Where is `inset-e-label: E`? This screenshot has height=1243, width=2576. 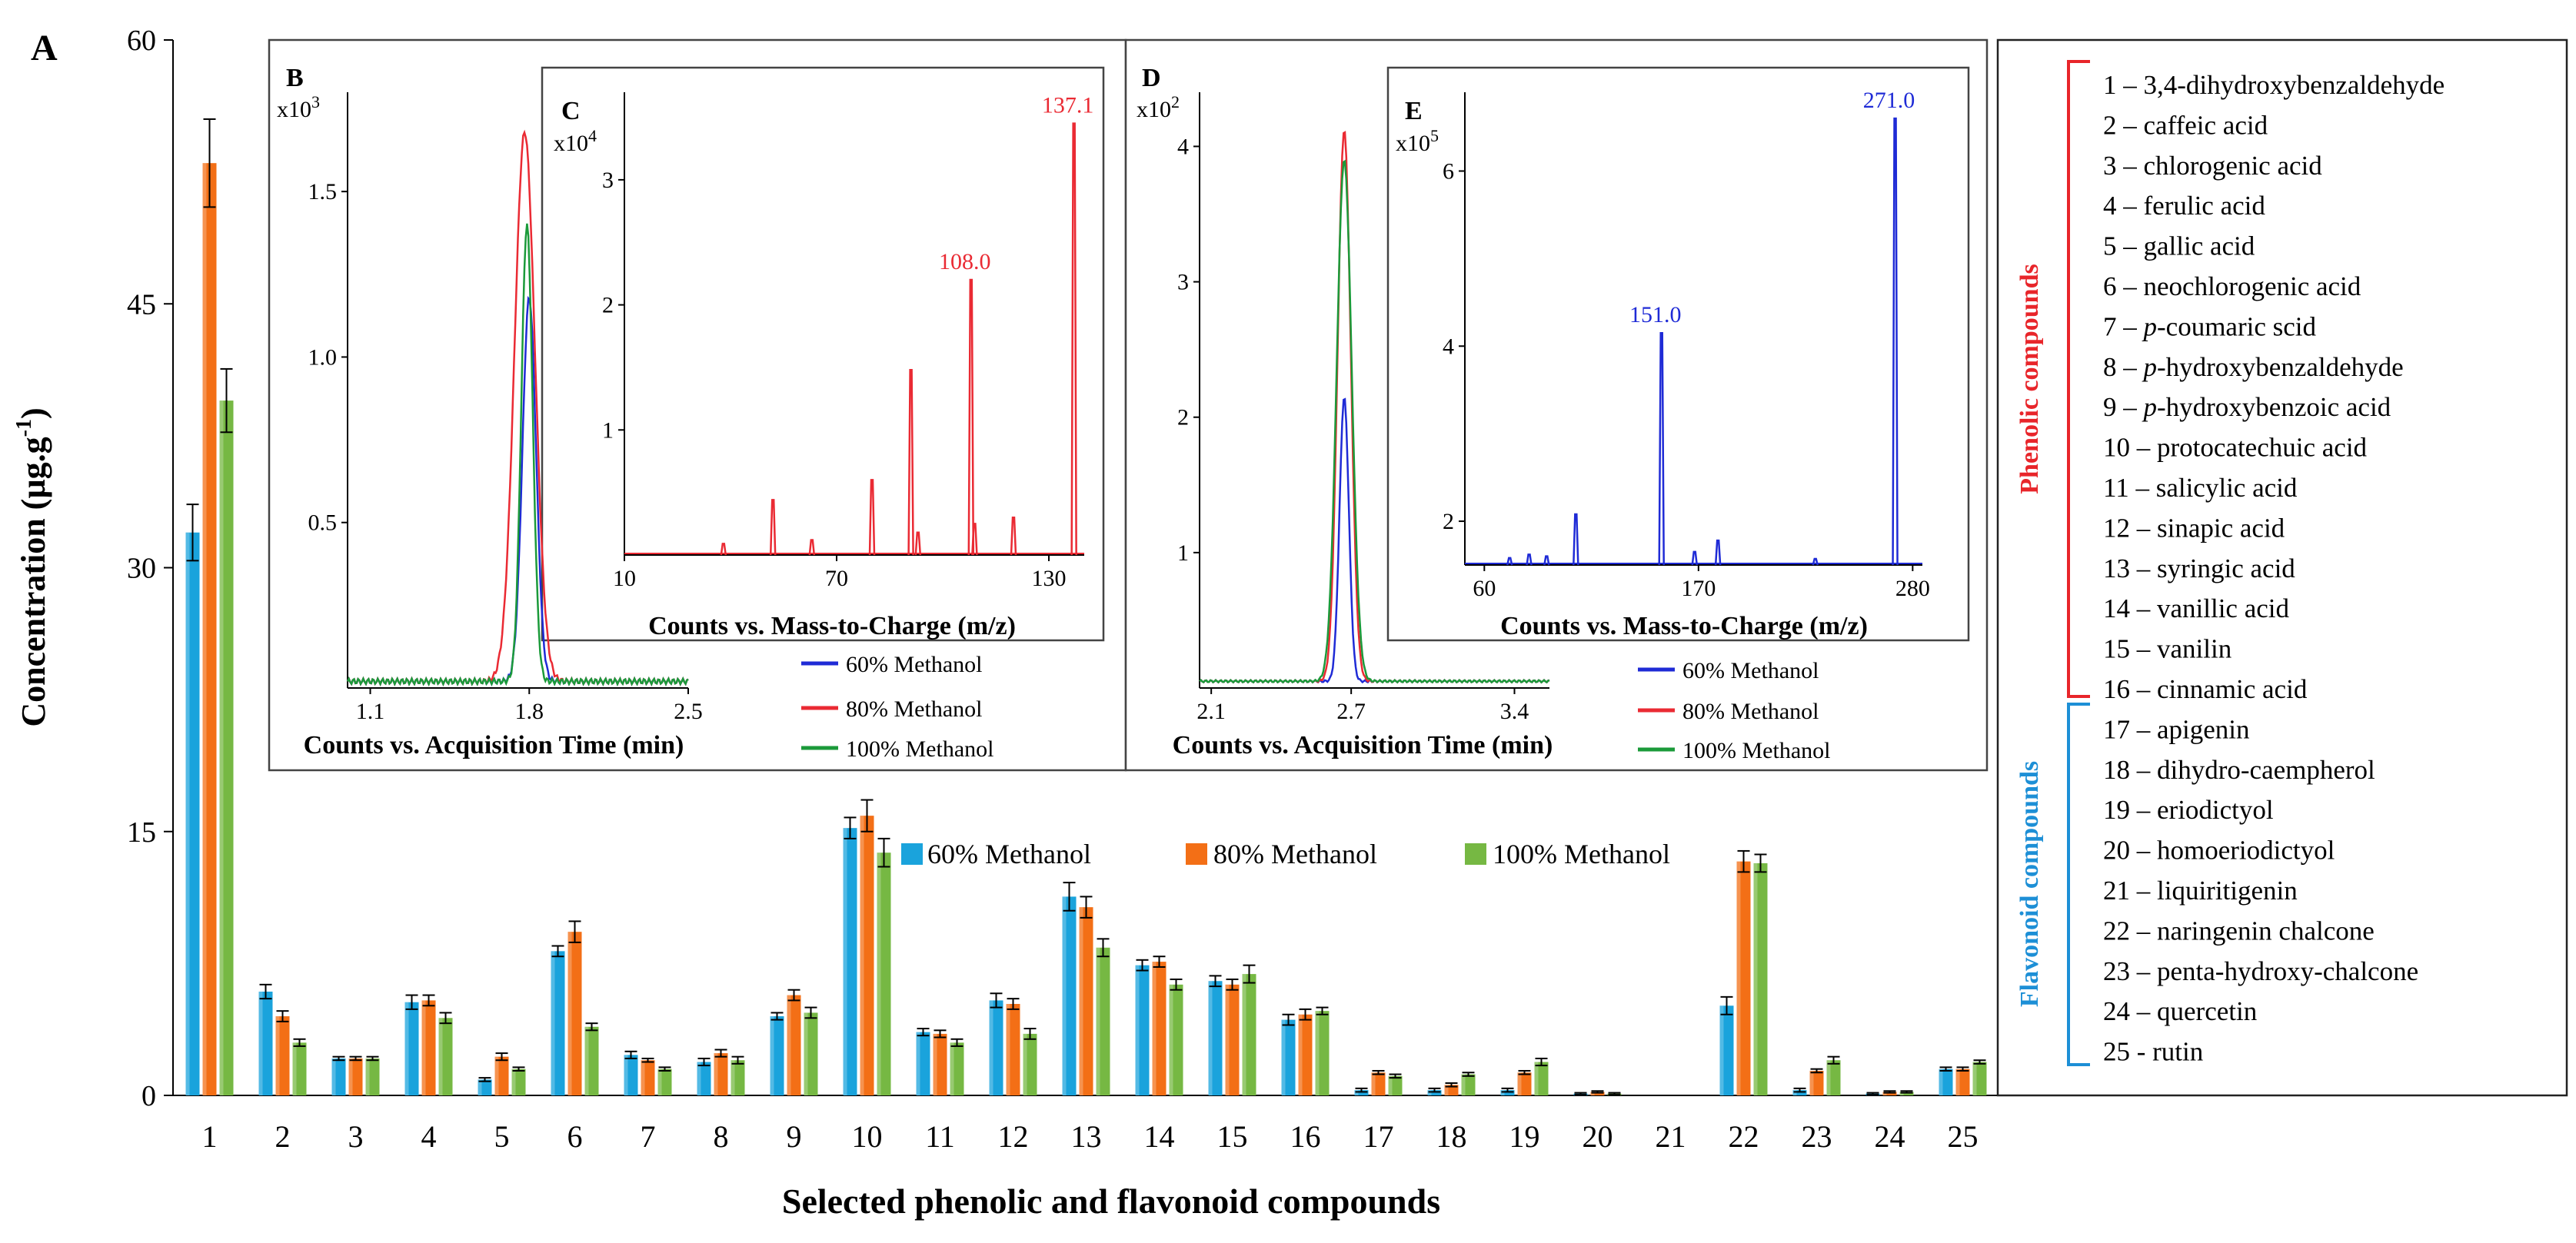
inset-e-label: E is located at coordinates (1414, 111).